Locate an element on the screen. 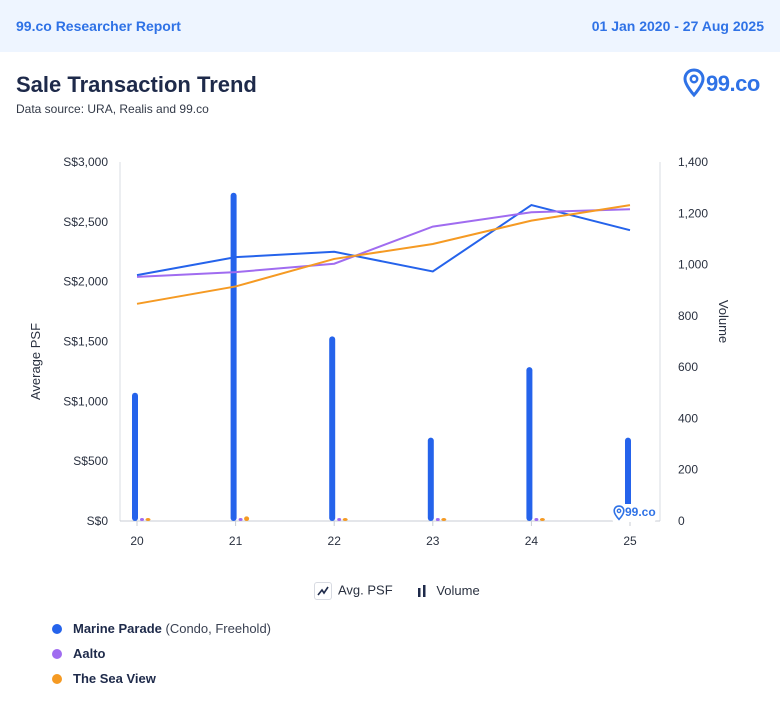 This screenshot has height=704, width=780. y-left-tick-label: S$1,500 is located at coordinates (85, 342).